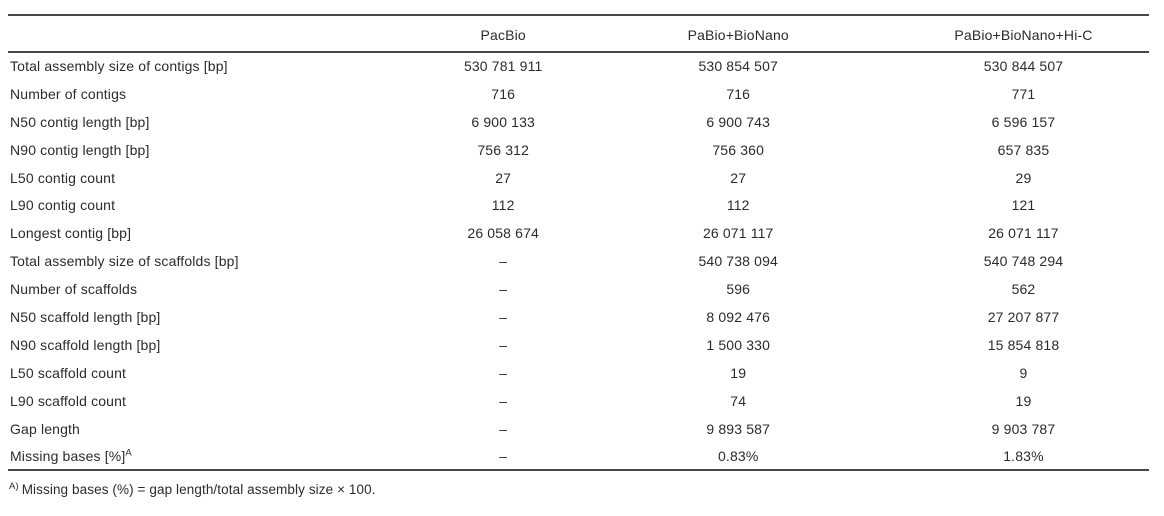 This screenshot has width=1164, height=516. What do you see at coordinates (1023, 34) in the screenshot?
I see `column-header: PaBio+BioNano+Hi-C` at bounding box center [1023, 34].